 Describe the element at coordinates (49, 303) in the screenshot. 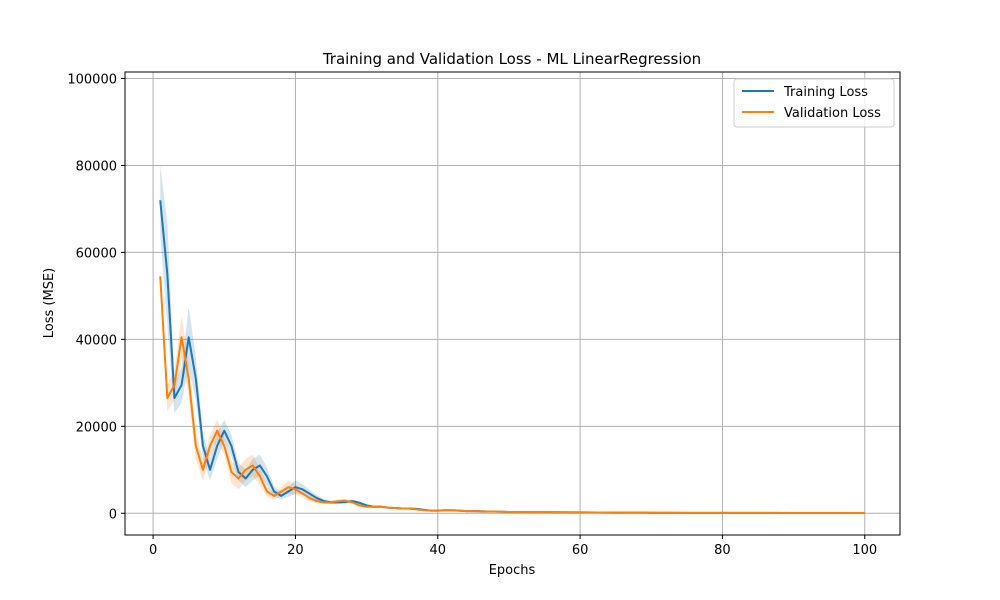

I see `y-axis-label: Loss (MSE)` at that location.